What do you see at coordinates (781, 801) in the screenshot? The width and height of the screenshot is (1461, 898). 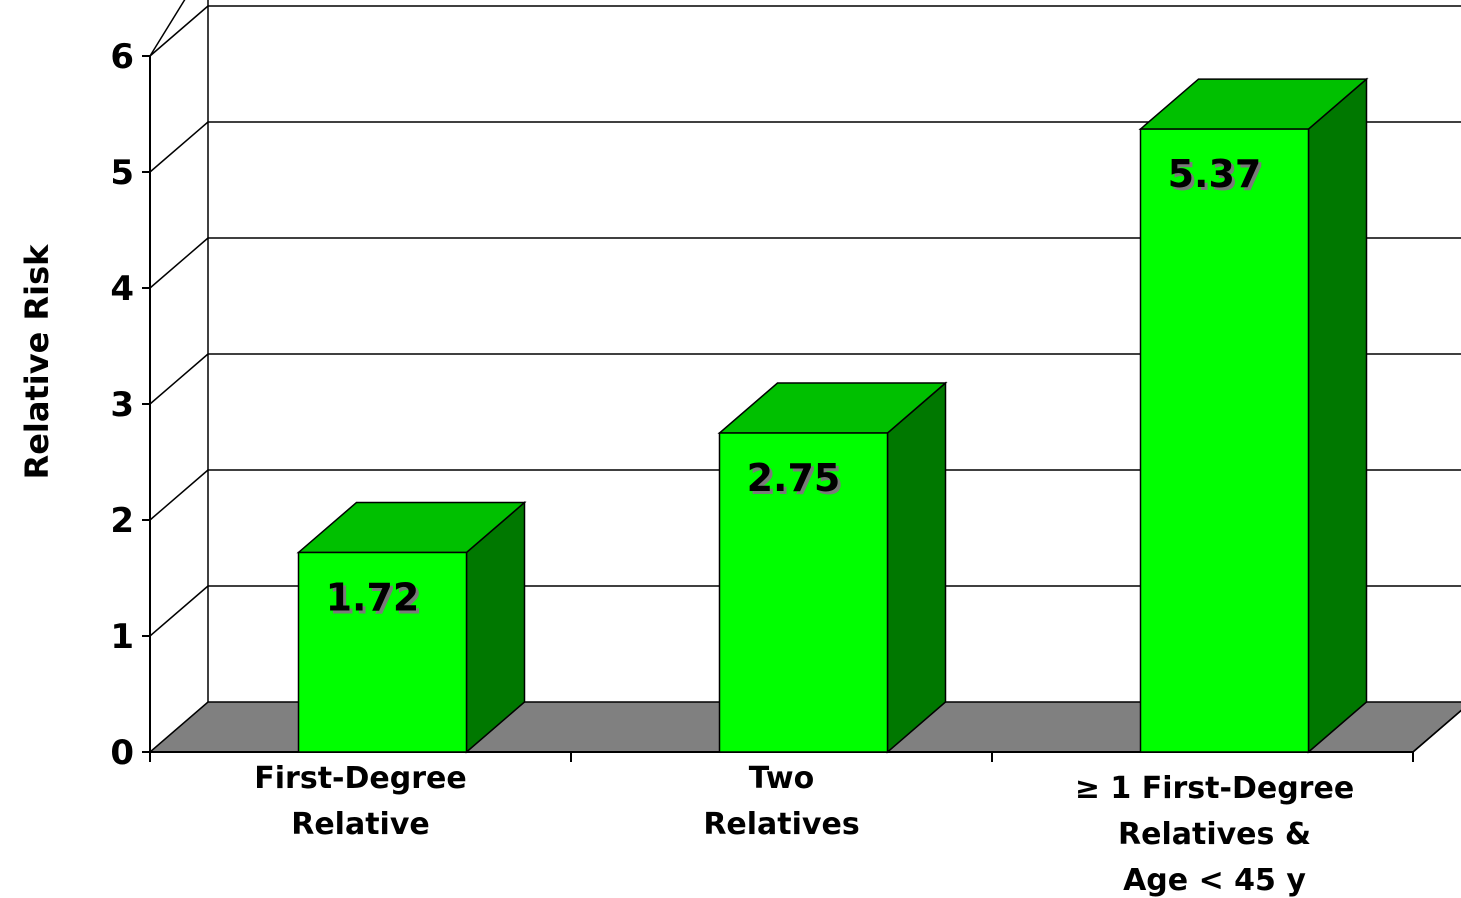 I see `x-tick-label: Two Relatives` at bounding box center [781, 801].